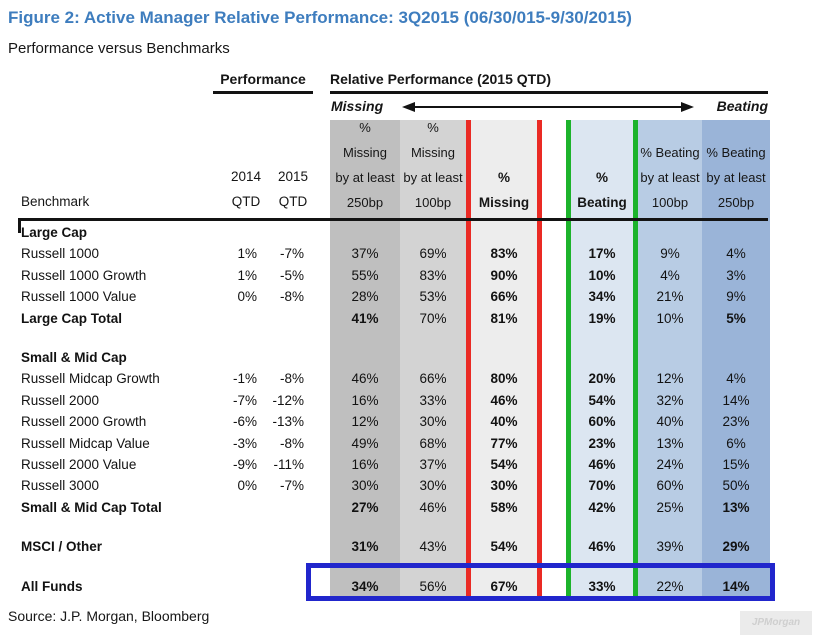 Image resolution: width=814 pixels, height=644 pixels. What do you see at coordinates (246, 201) in the screenshot?
I see `qtd-2014-header: QTD` at bounding box center [246, 201].